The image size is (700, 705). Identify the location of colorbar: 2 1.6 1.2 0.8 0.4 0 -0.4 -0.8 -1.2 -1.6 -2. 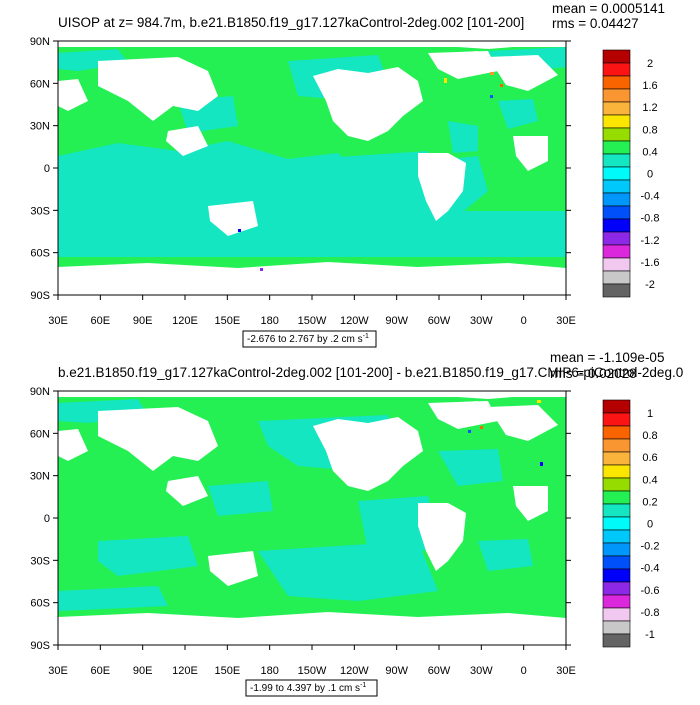
(631, 173).